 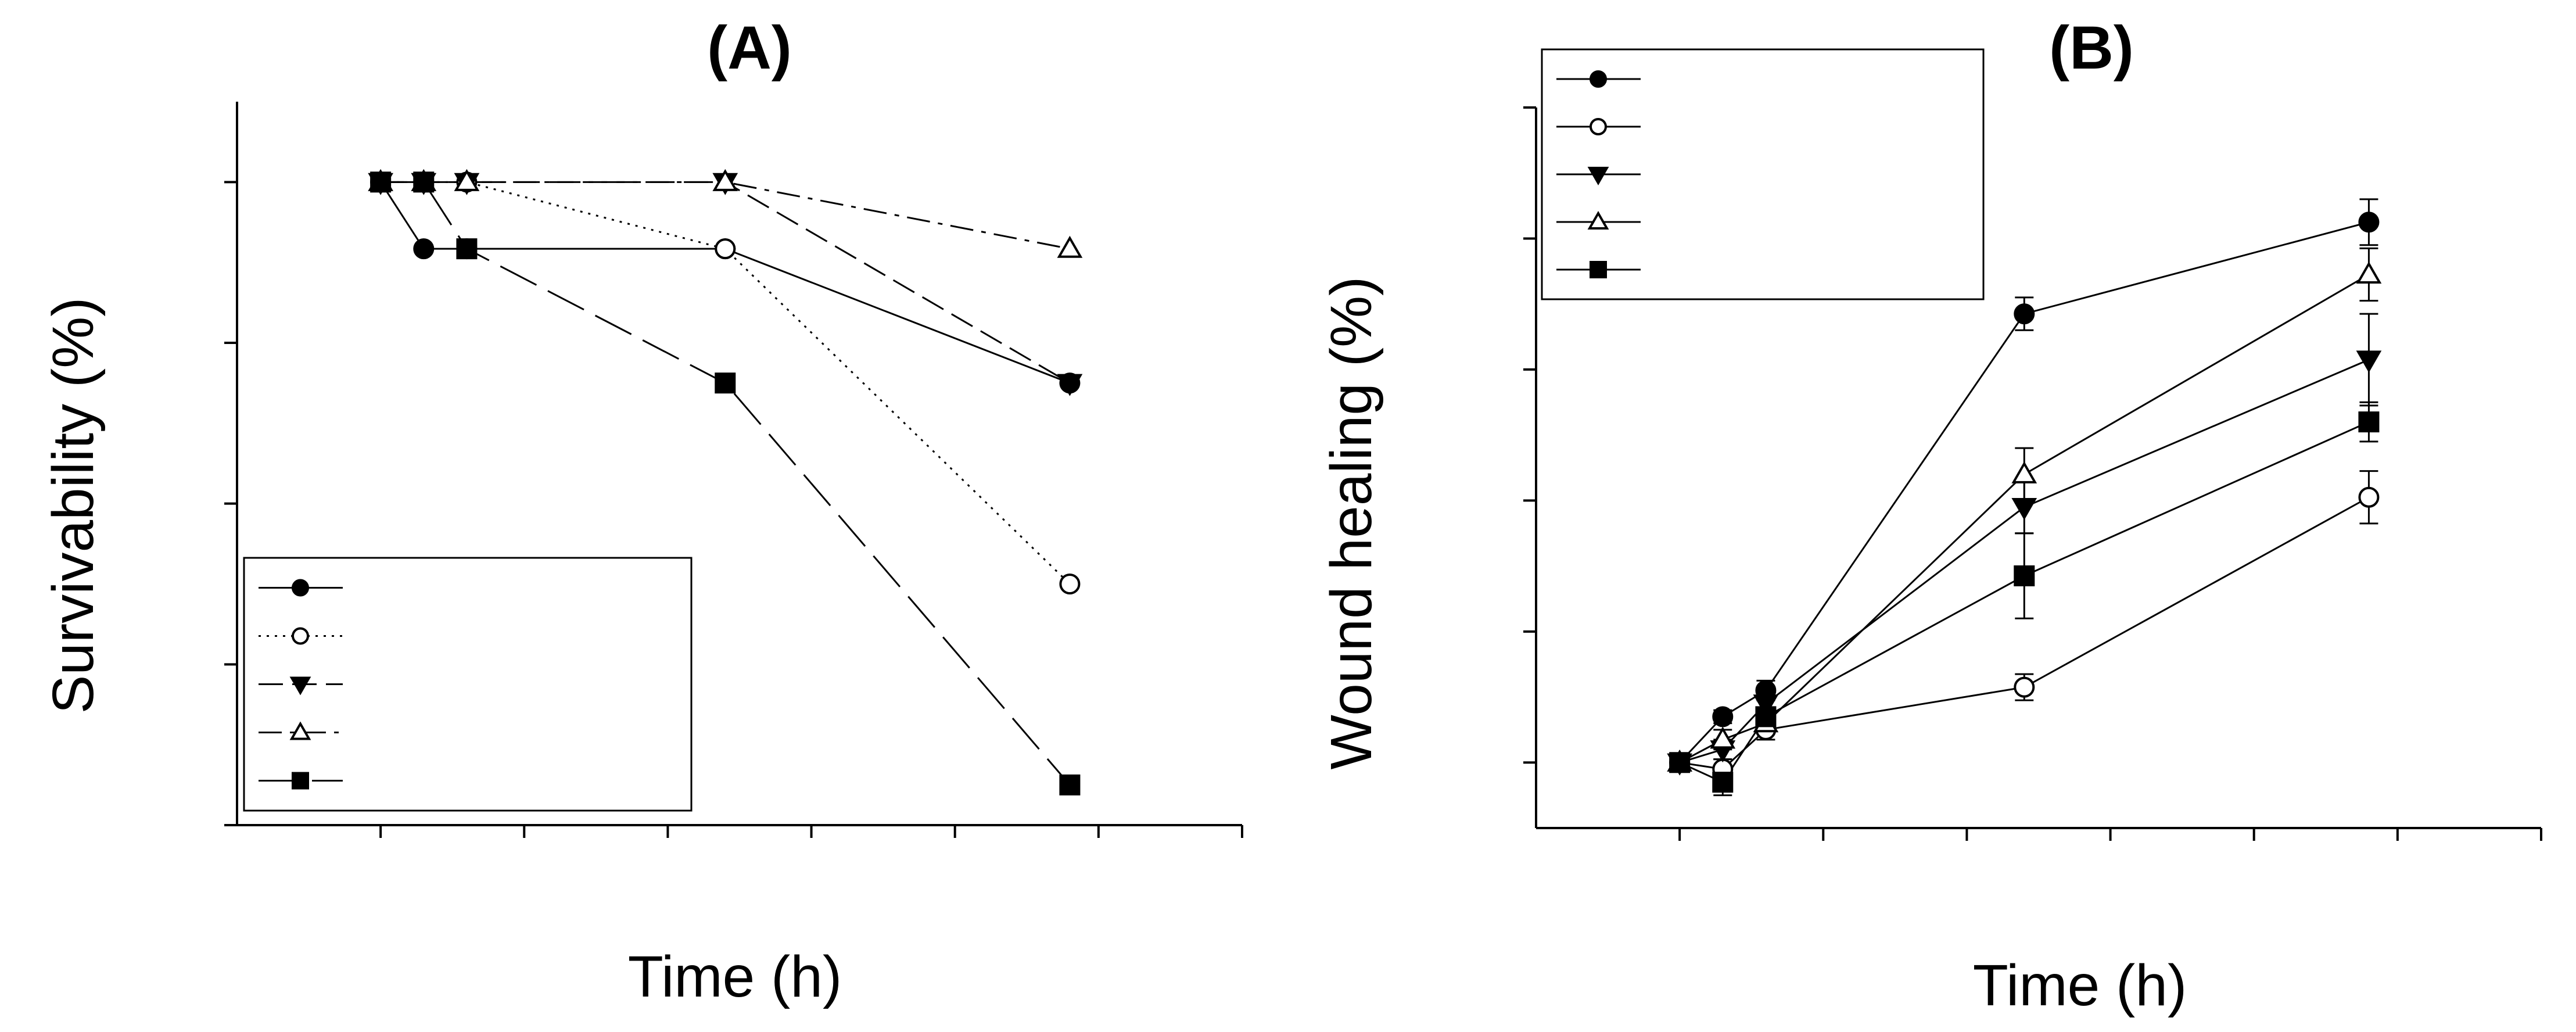 What do you see at coordinates (1351, 523) in the screenshot?
I see `panel-b-y-axis-label: Wound healing (%)` at bounding box center [1351, 523].